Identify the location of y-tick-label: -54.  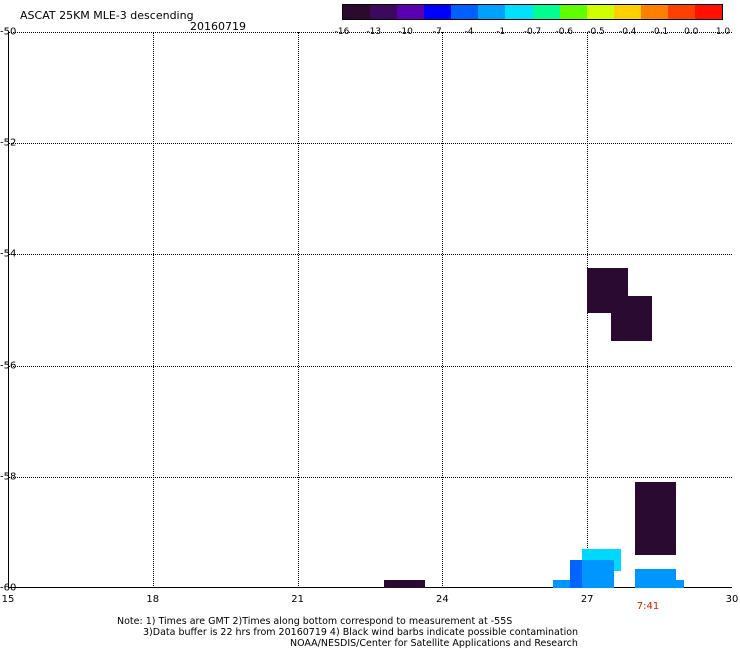
(8, 254).